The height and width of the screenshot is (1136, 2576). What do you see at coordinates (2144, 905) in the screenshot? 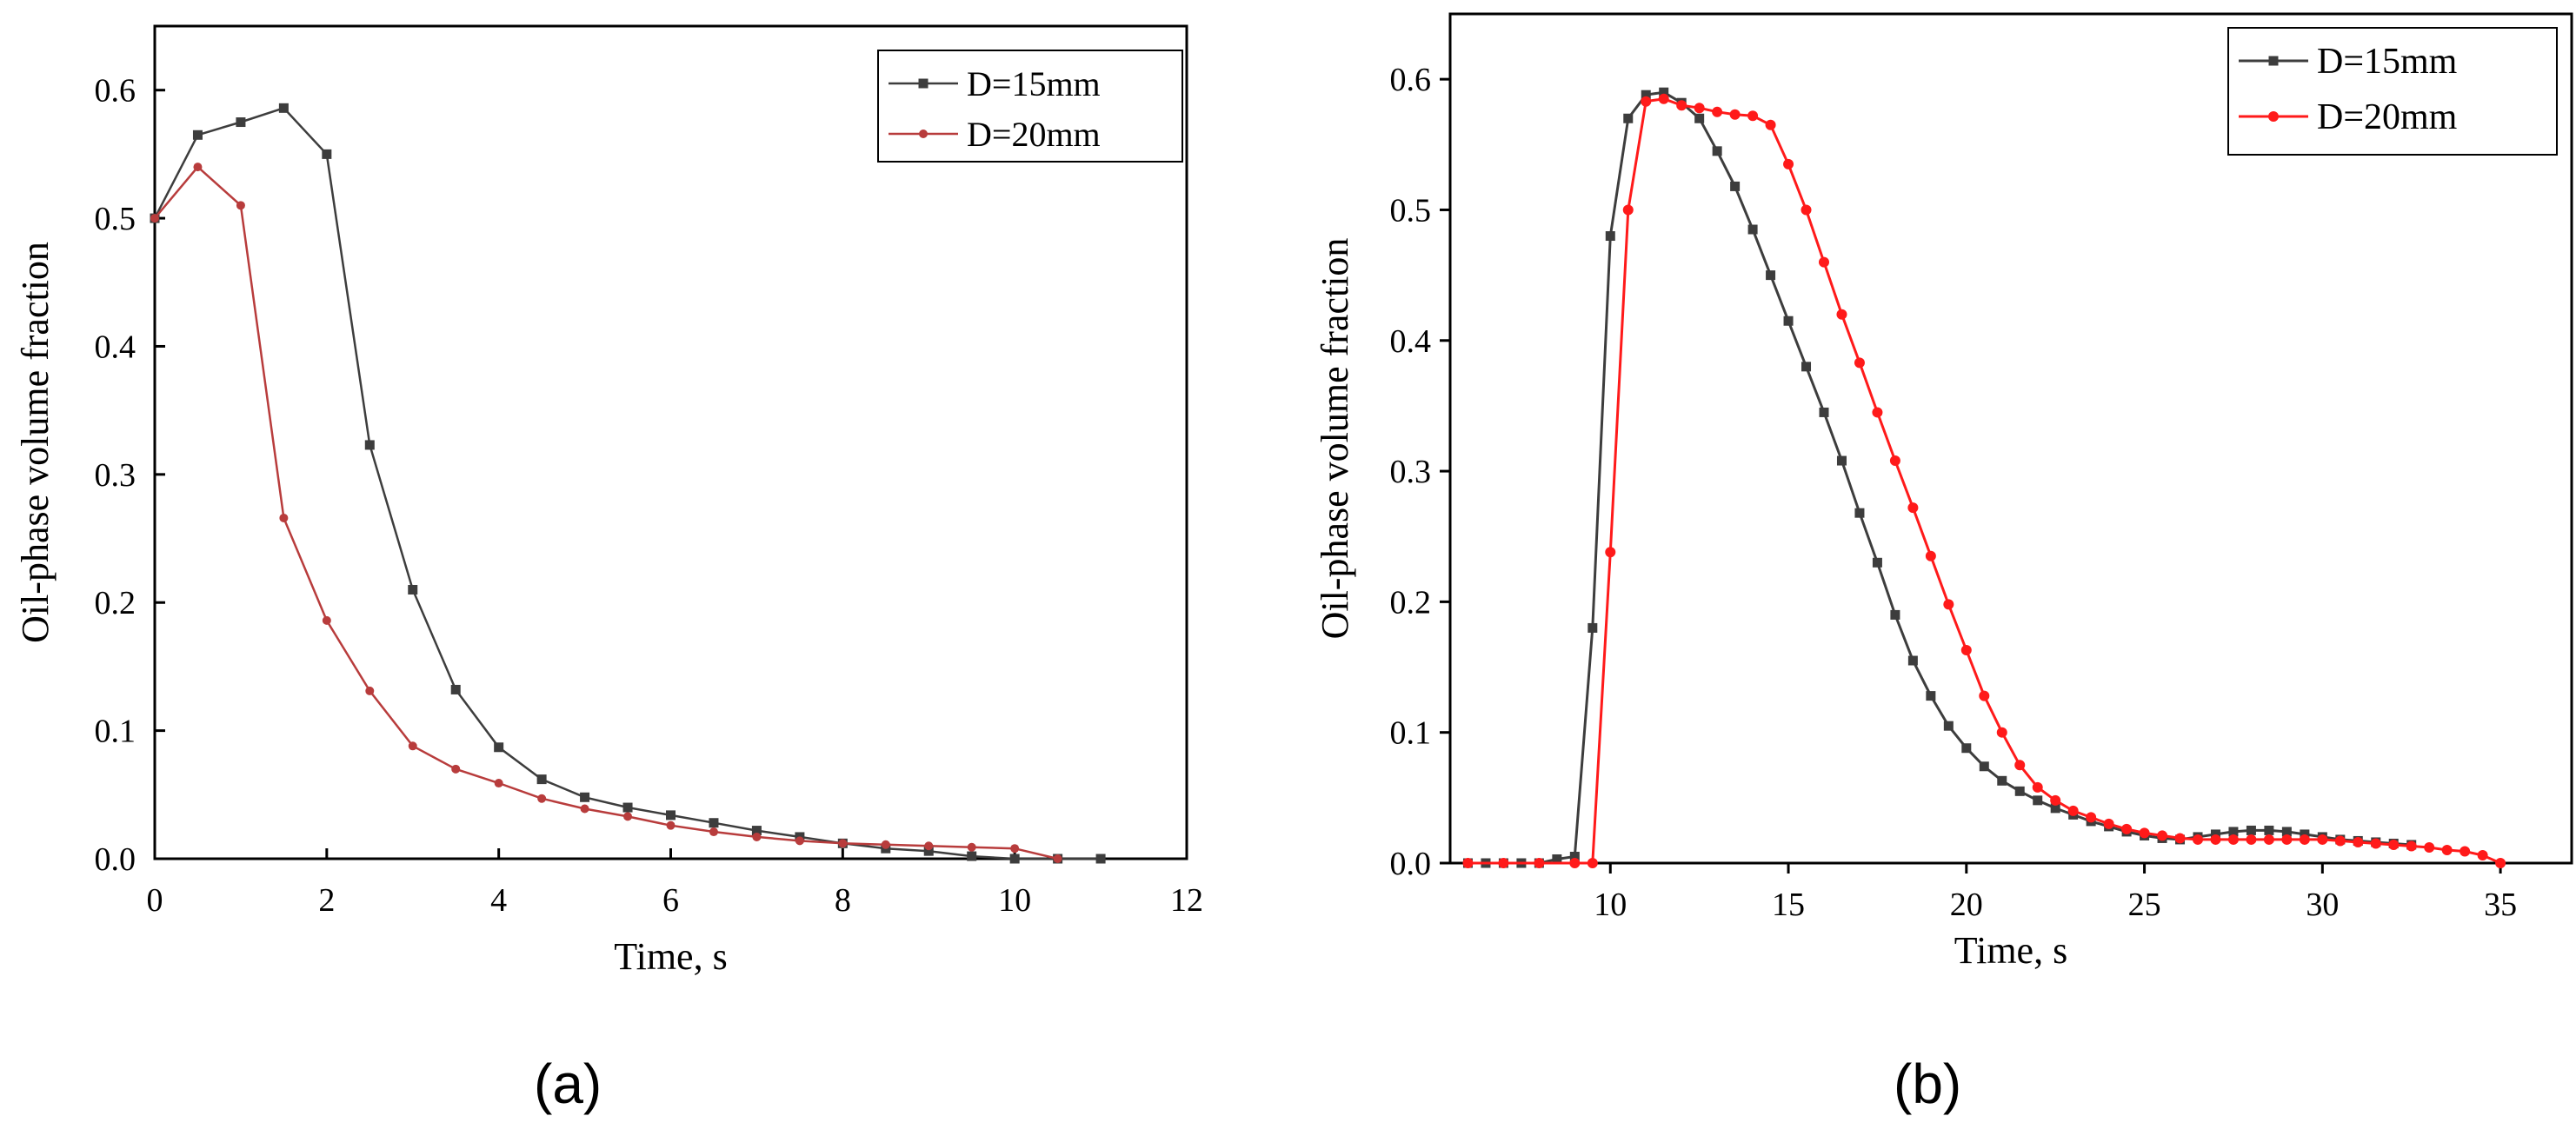
I see `x-tick-label: 25` at bounding box center [2144, 905].